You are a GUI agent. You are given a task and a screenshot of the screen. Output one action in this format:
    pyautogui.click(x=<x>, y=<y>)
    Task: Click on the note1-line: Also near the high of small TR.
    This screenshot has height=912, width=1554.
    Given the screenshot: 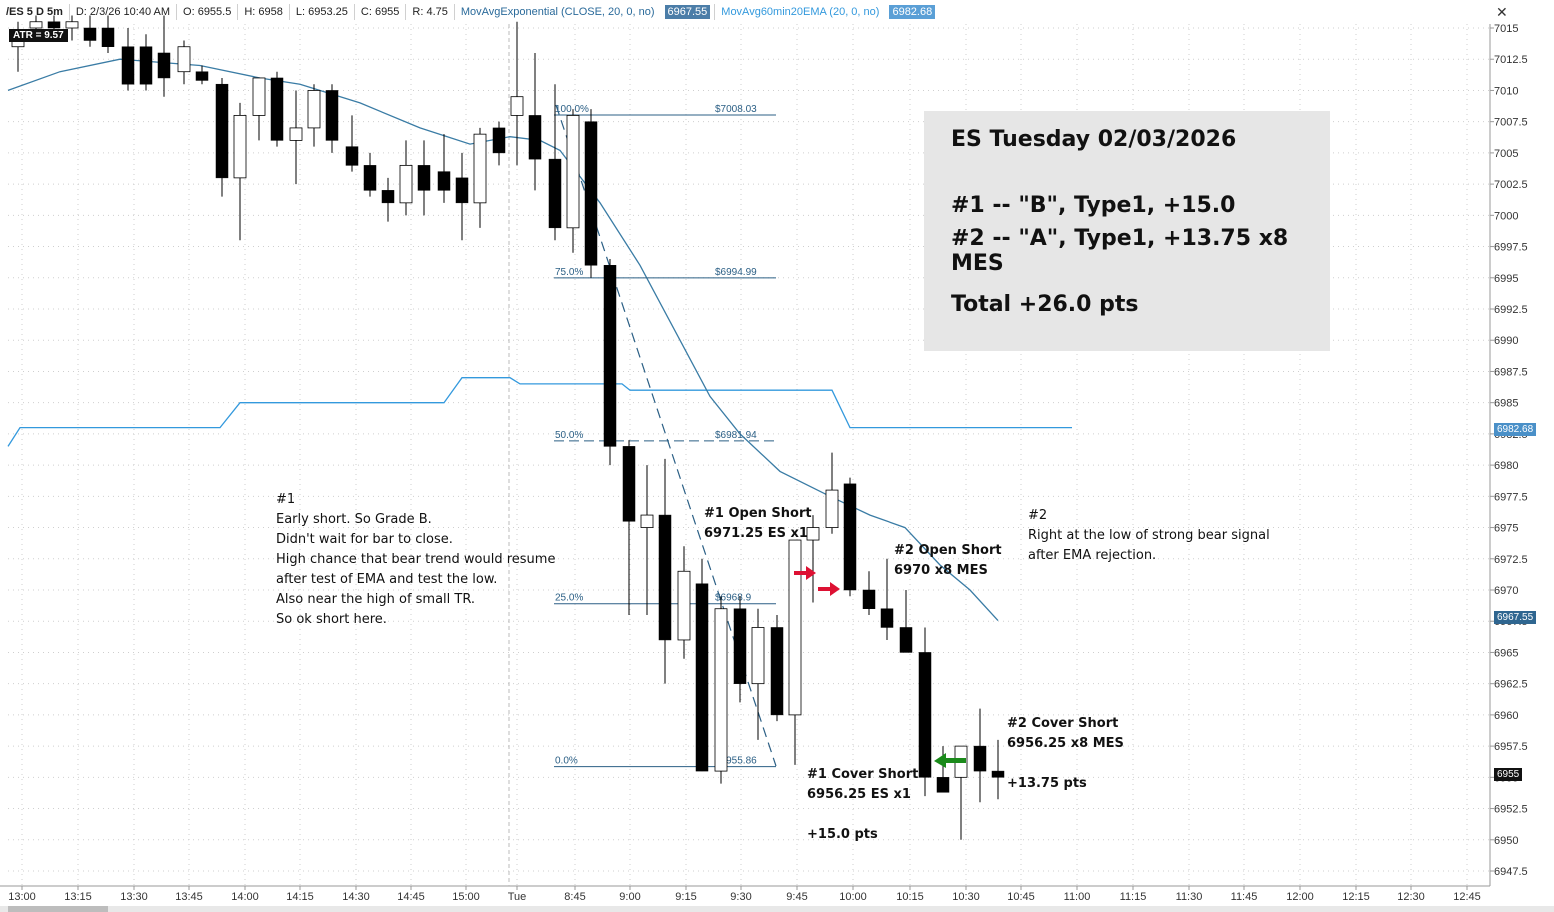 What is the action you would take?
    pyautogui.click(x=376, y=599)
    